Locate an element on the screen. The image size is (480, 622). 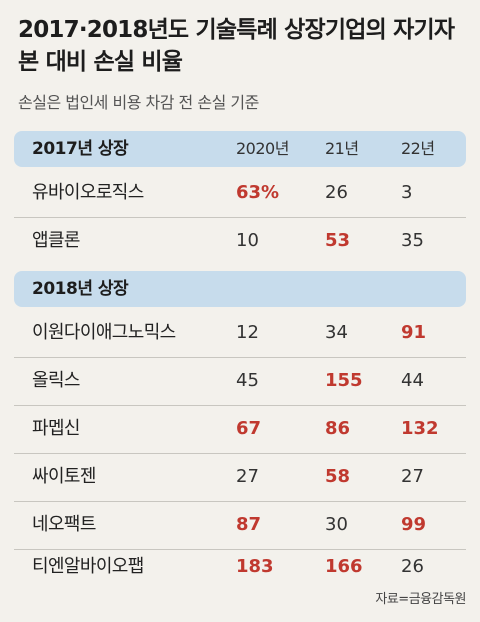
table-row: 티엔알바이오팹 183 166 26 is located at coordinates (240, 567).